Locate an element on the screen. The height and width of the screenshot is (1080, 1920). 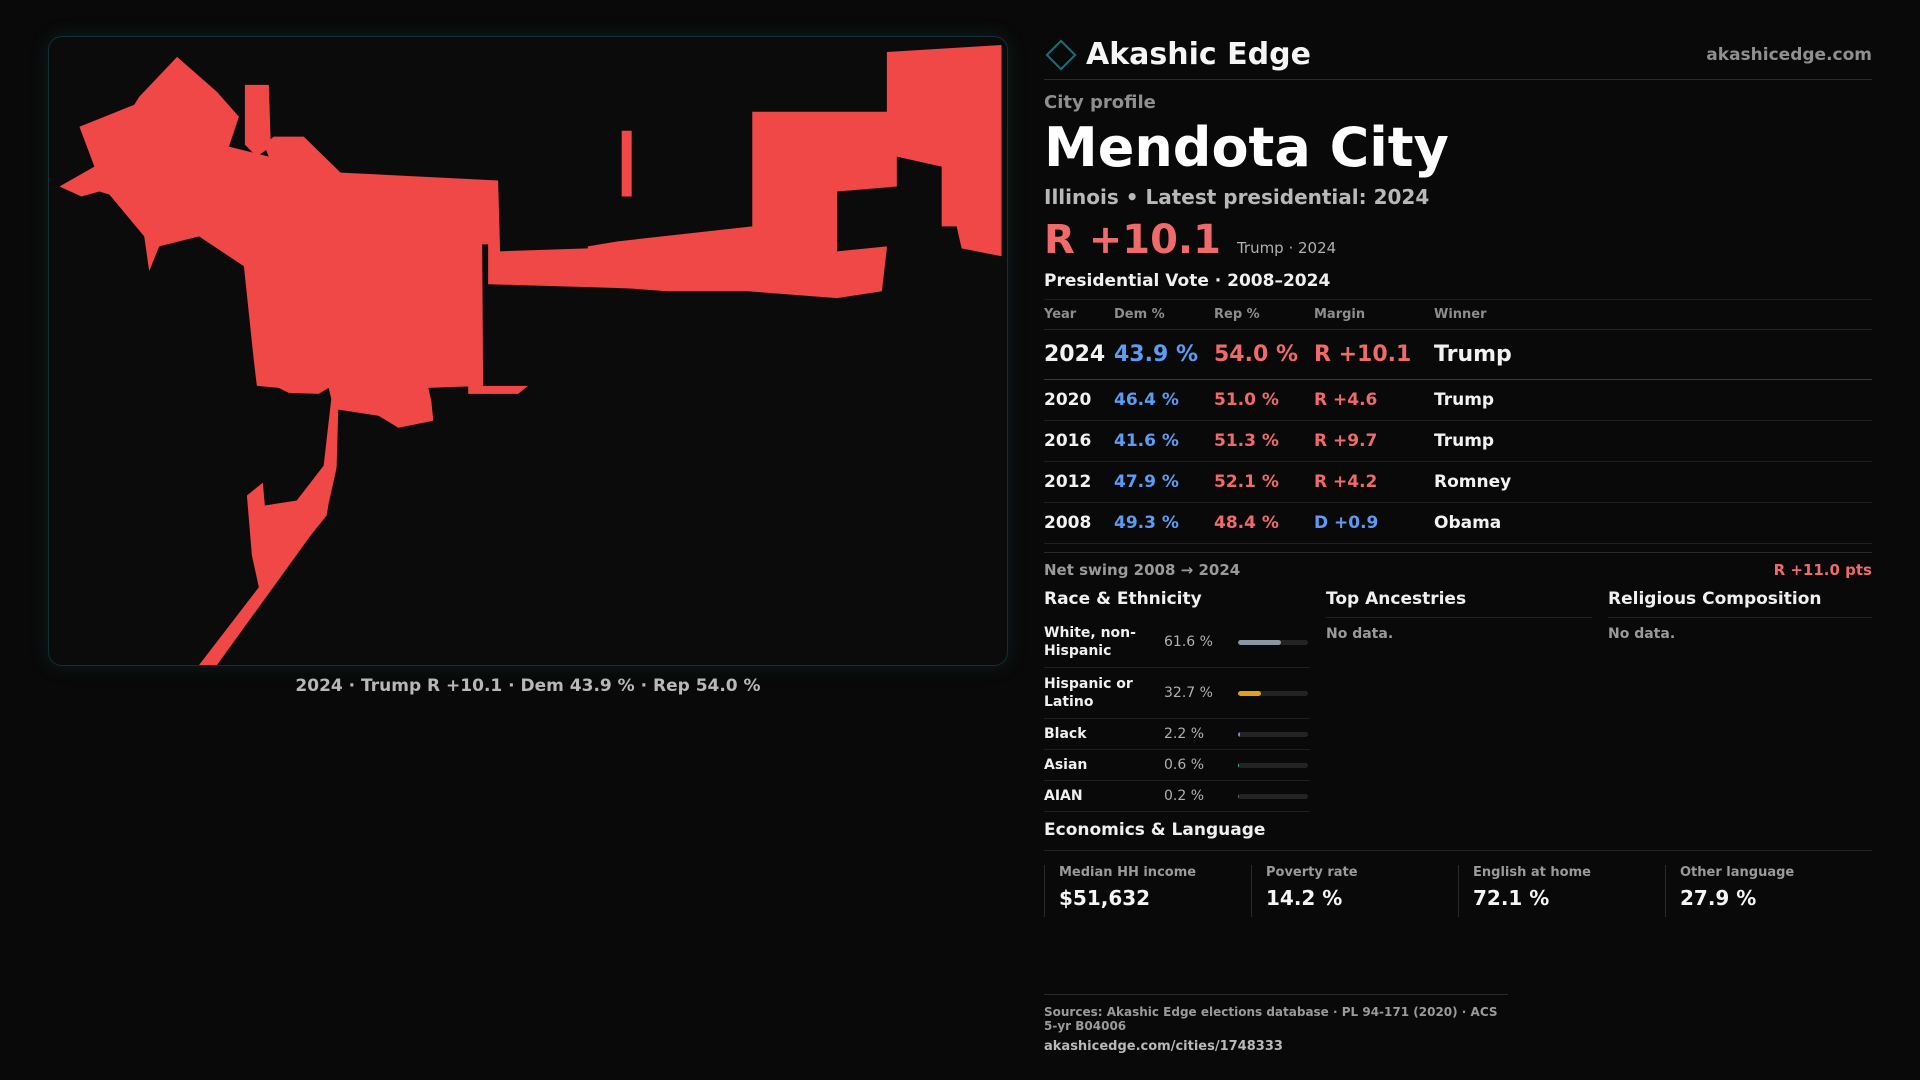
table-row: 2012 47.9 % 52.1 % R +4.2 Romney is located at coordinates (1458, 482).